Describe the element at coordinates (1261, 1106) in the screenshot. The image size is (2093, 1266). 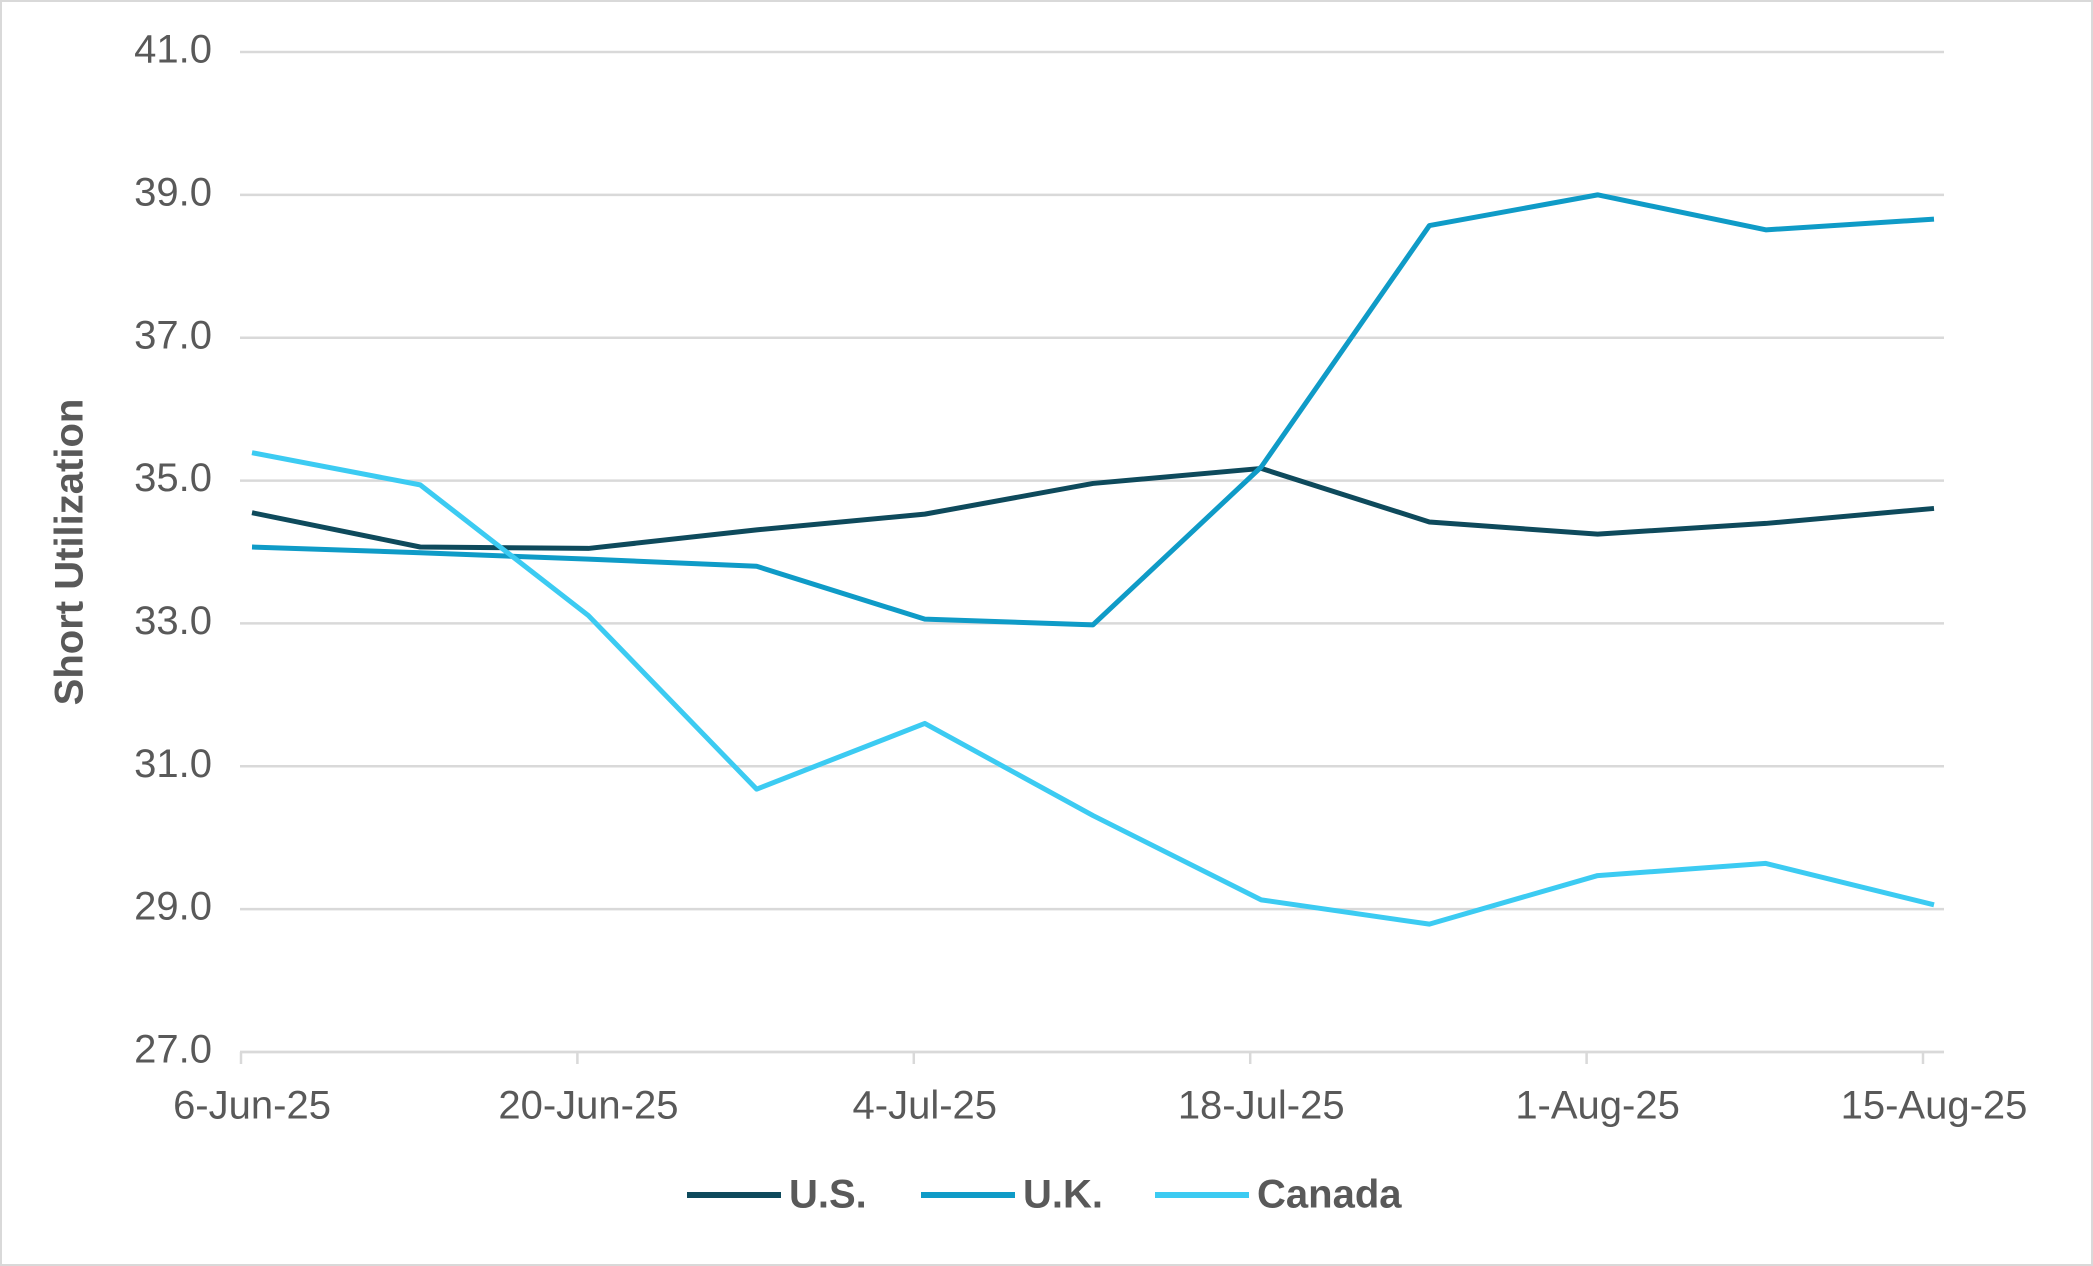
I see `x-tick-label: 18-Jul-25` at that location.